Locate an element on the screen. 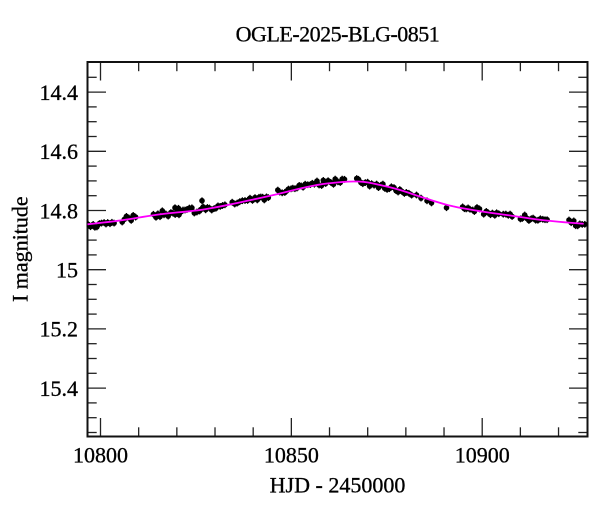 The height and width of the screenshot is (512, 600). svg-text: 10800 is located at coordinates (100, 455).